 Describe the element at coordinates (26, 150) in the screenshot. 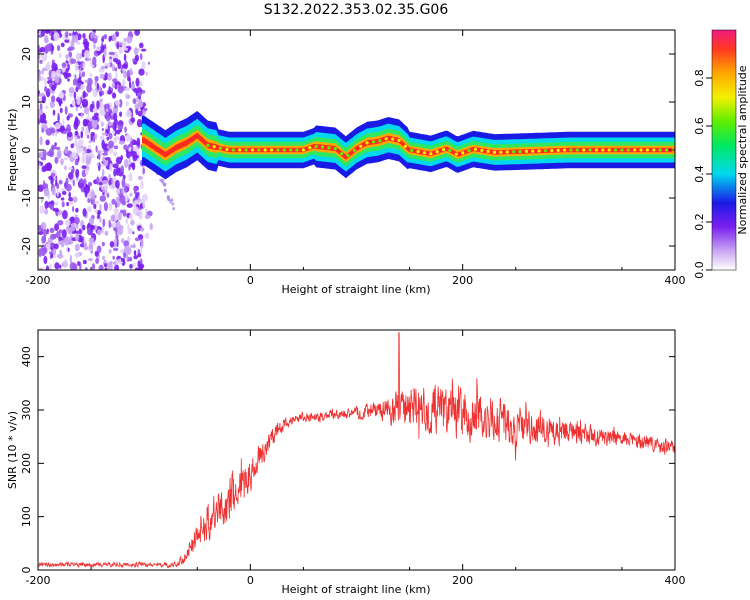

I see `y-tick-label: 0` at that location.